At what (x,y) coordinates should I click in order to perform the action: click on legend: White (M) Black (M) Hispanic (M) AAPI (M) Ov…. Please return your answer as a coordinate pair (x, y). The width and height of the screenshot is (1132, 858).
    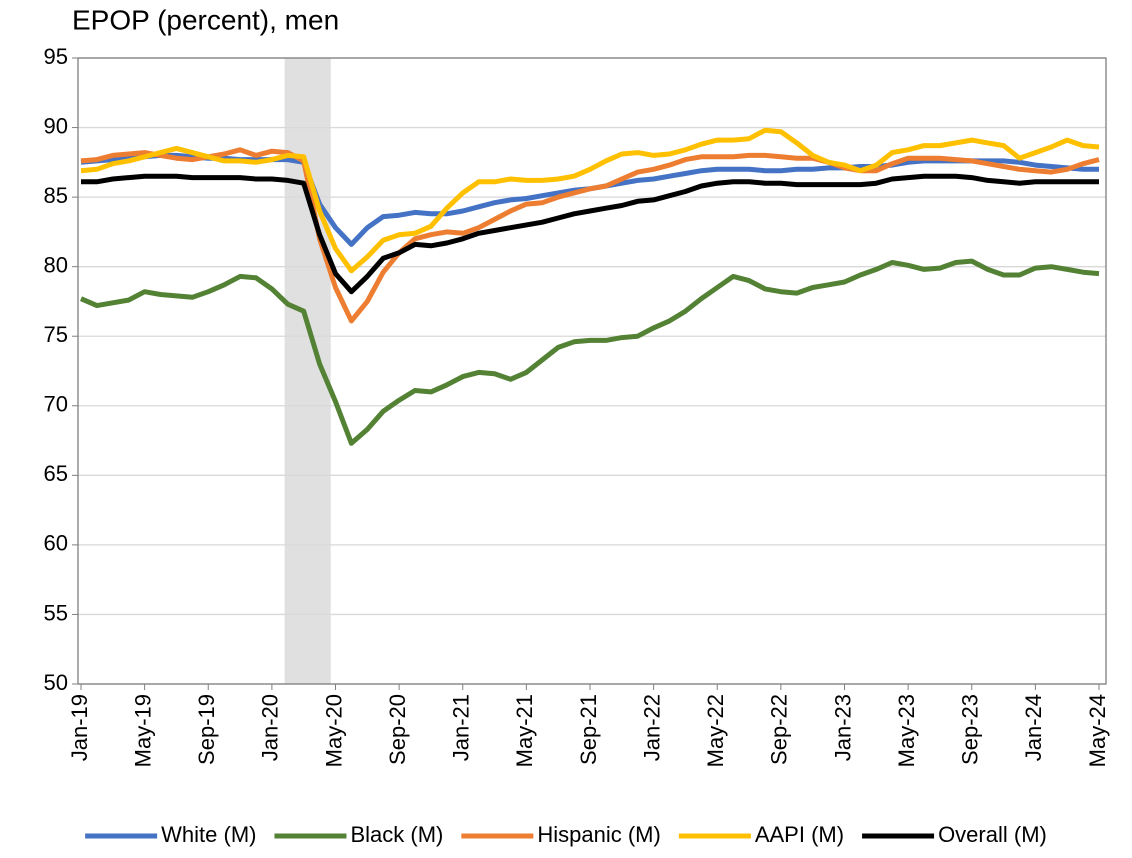
    Looking at the image, I should click on (566, 834).